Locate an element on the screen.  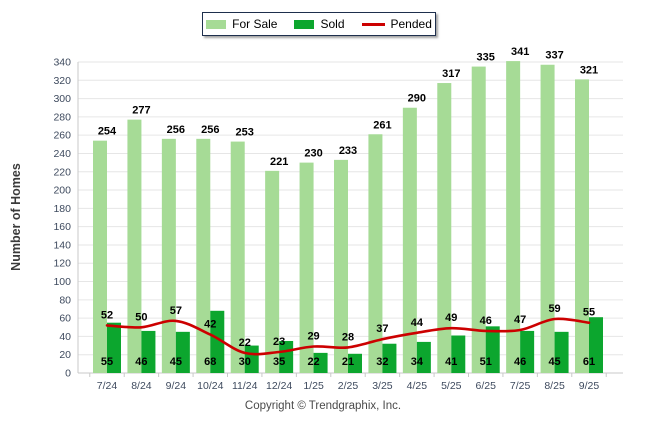
pended-value-label: 59 is located at coordinates (554, 309).